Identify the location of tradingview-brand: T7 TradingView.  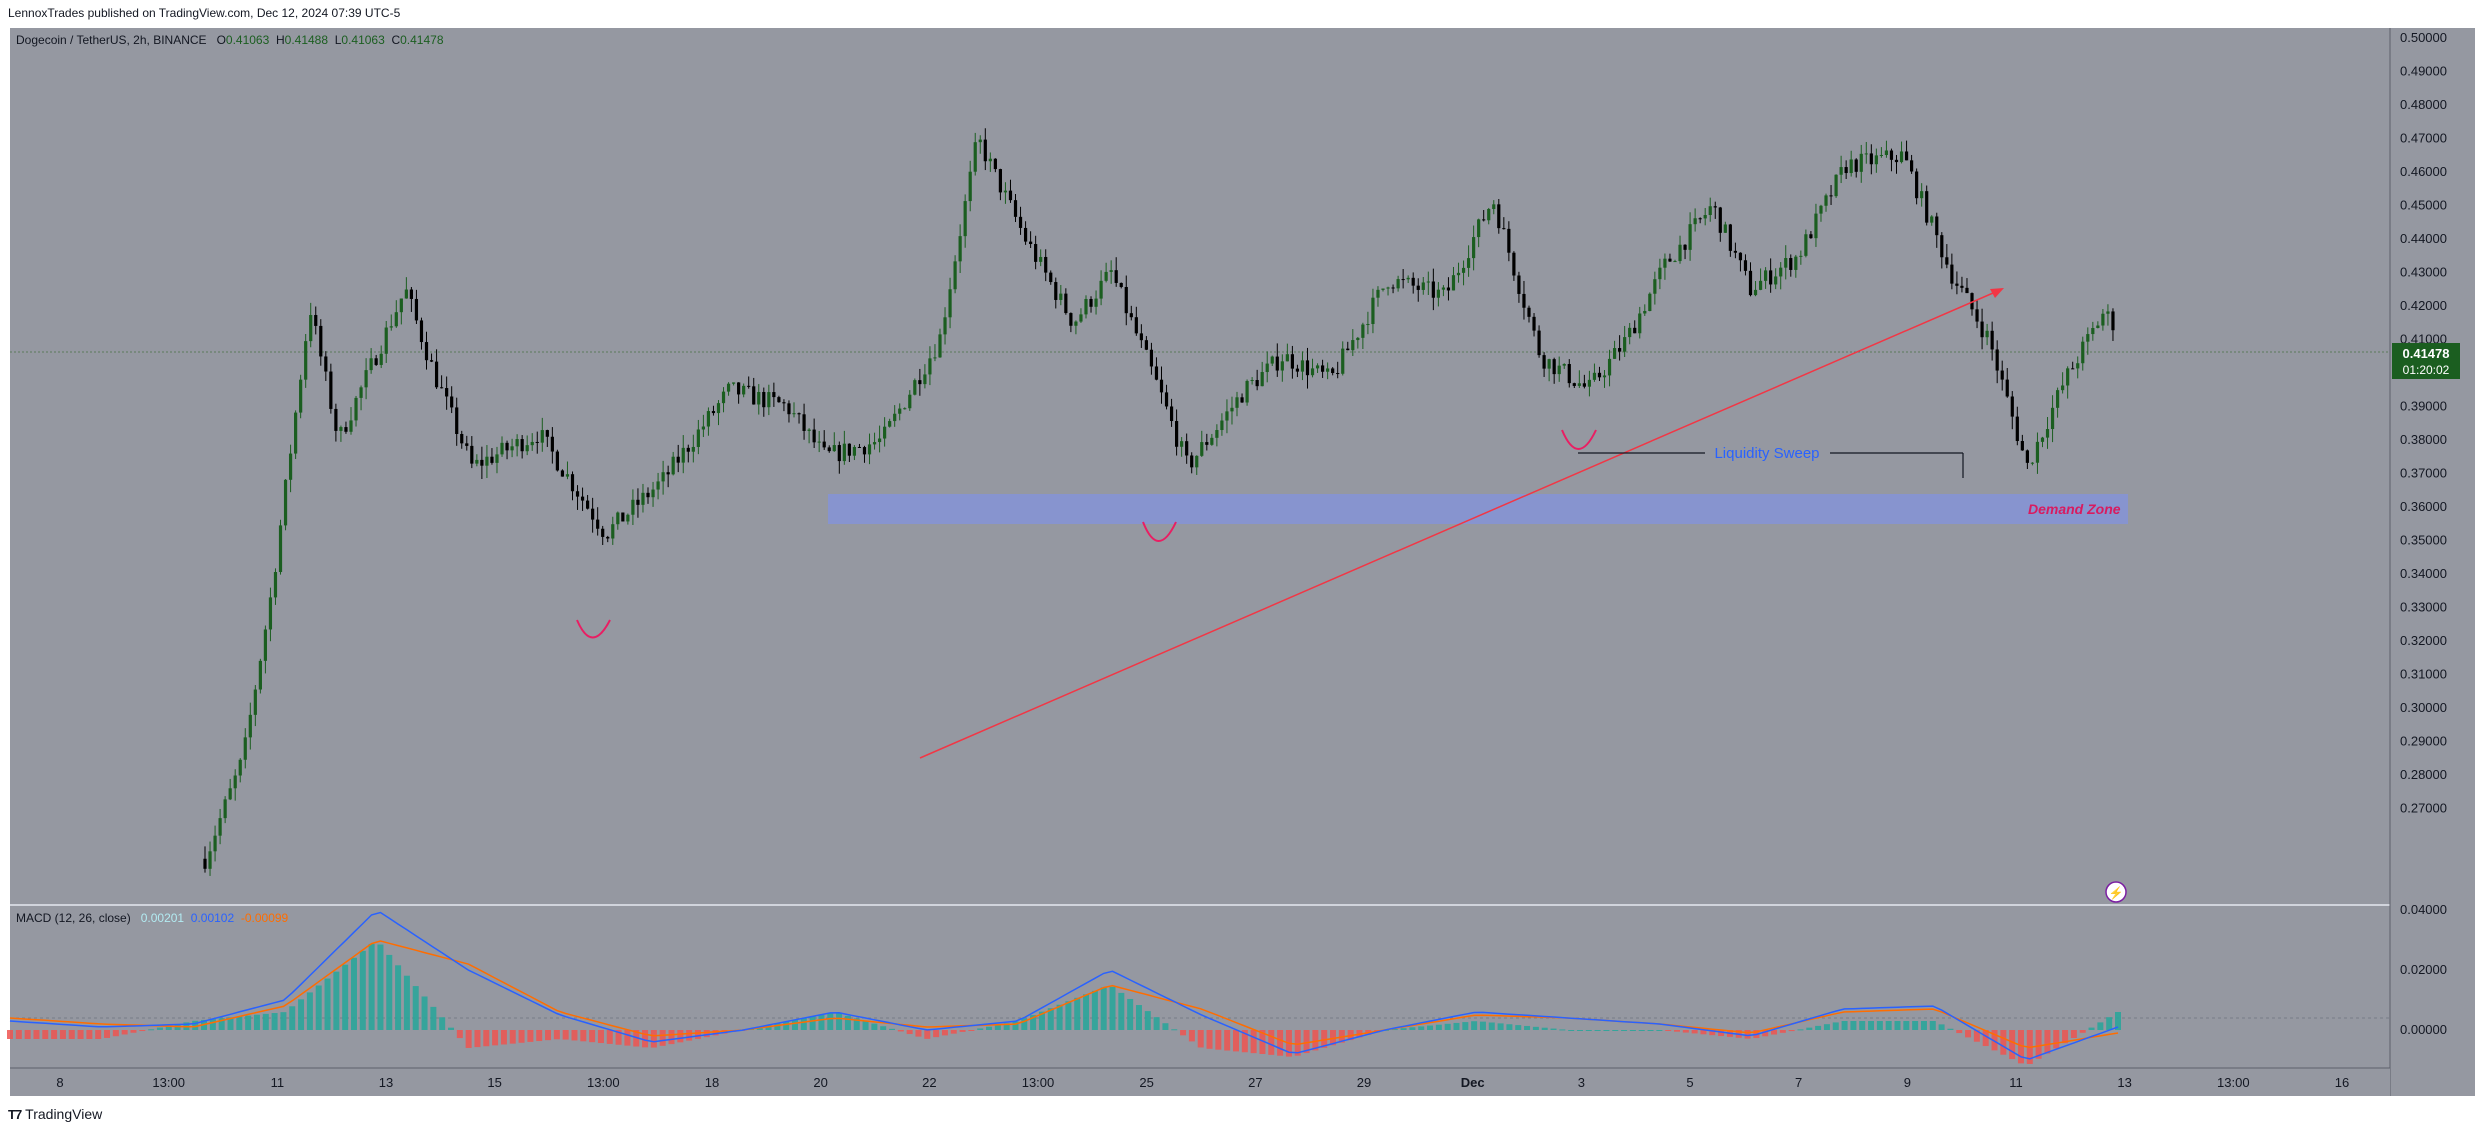
(55, 1114).